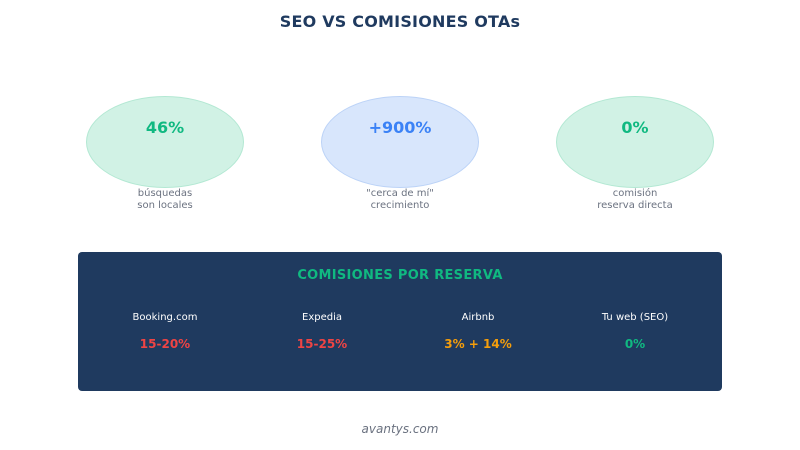  Describe the element at coordinates (322, 344) in the screenshot. I see `commission-rate: 15-25%` at that location.